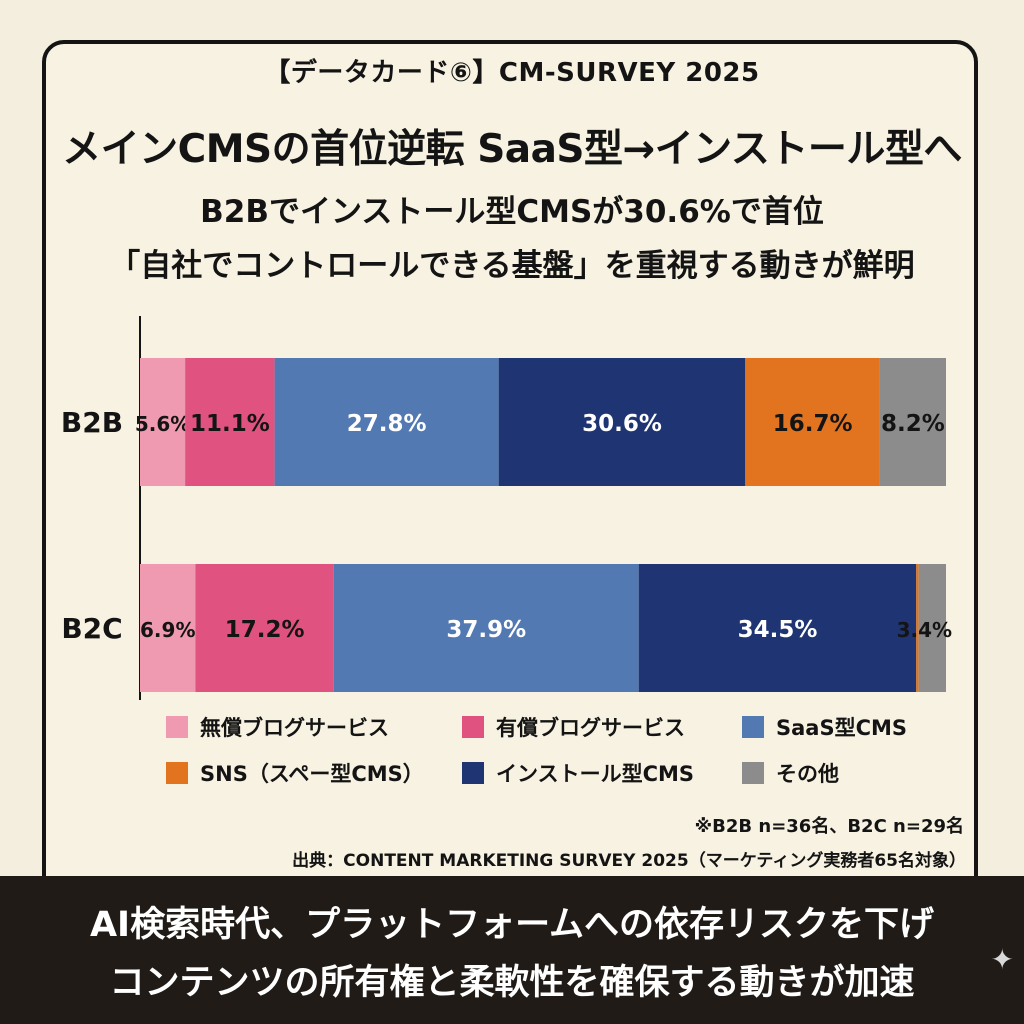 Image resolution: width=1024 pixels, height=1024 pixels. I want to click on headline: メインCMSの首位逆転 SaaS型→インストール型へ, so click(512, 149).